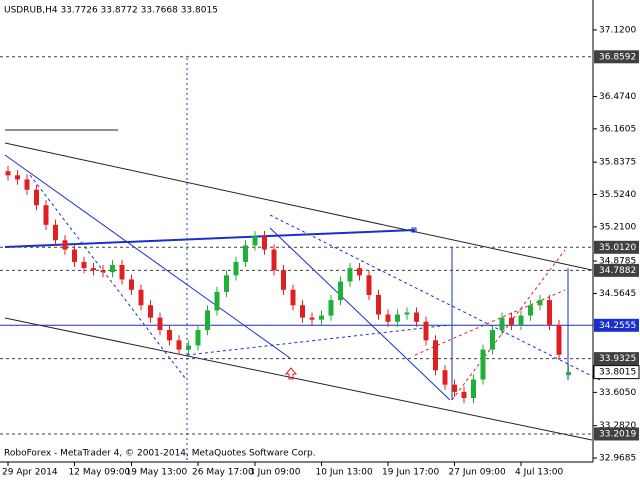  I want to click on y-tick-label: 35.2100, so click(617, 227).